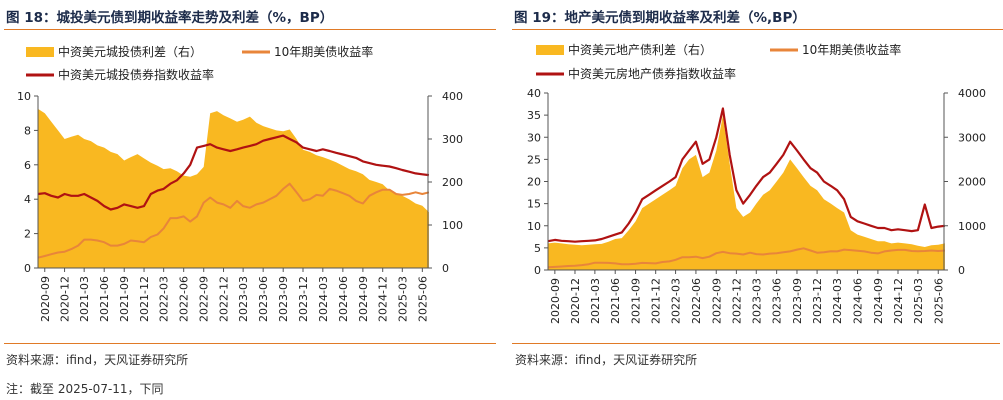 This screenshot has height=400, width=1003. I want to click on y-left-tick-label: 5, so click(537, 248).